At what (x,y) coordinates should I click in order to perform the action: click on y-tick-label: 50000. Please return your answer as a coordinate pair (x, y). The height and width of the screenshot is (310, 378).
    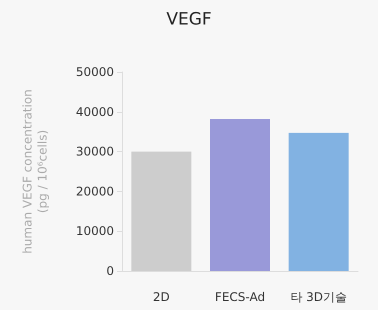
    Looking at the image, I should click on (95, 72).